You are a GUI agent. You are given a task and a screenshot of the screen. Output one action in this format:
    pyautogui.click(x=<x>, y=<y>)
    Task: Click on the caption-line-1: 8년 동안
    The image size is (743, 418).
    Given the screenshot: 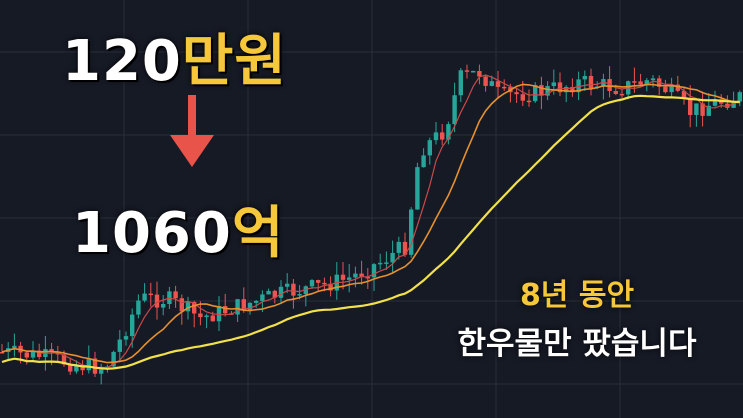 What is the action you would take?
    pyautogui.click(x=577, y=295)
    